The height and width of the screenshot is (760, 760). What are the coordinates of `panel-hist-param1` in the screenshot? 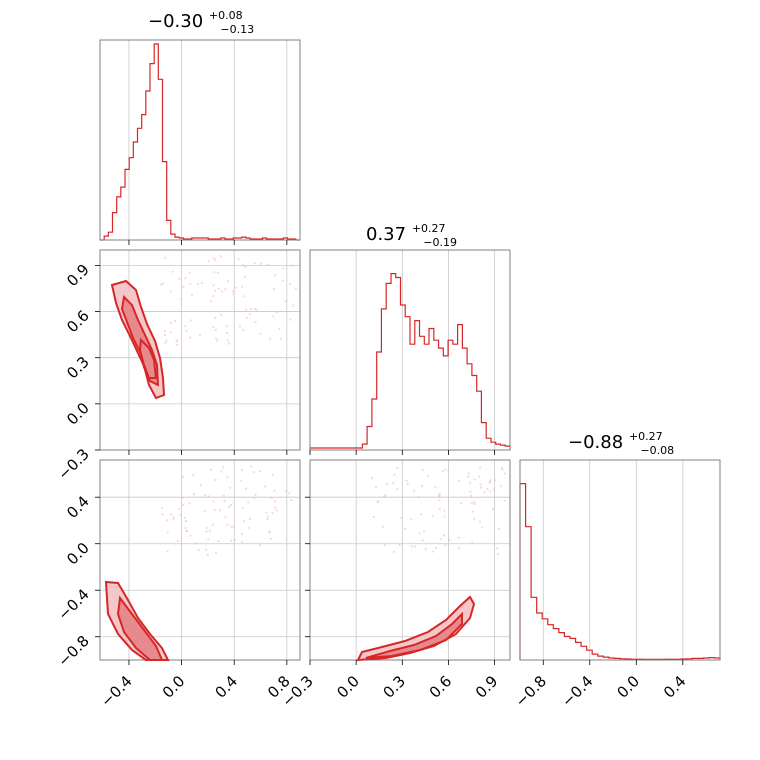 It's located at (200, 142).